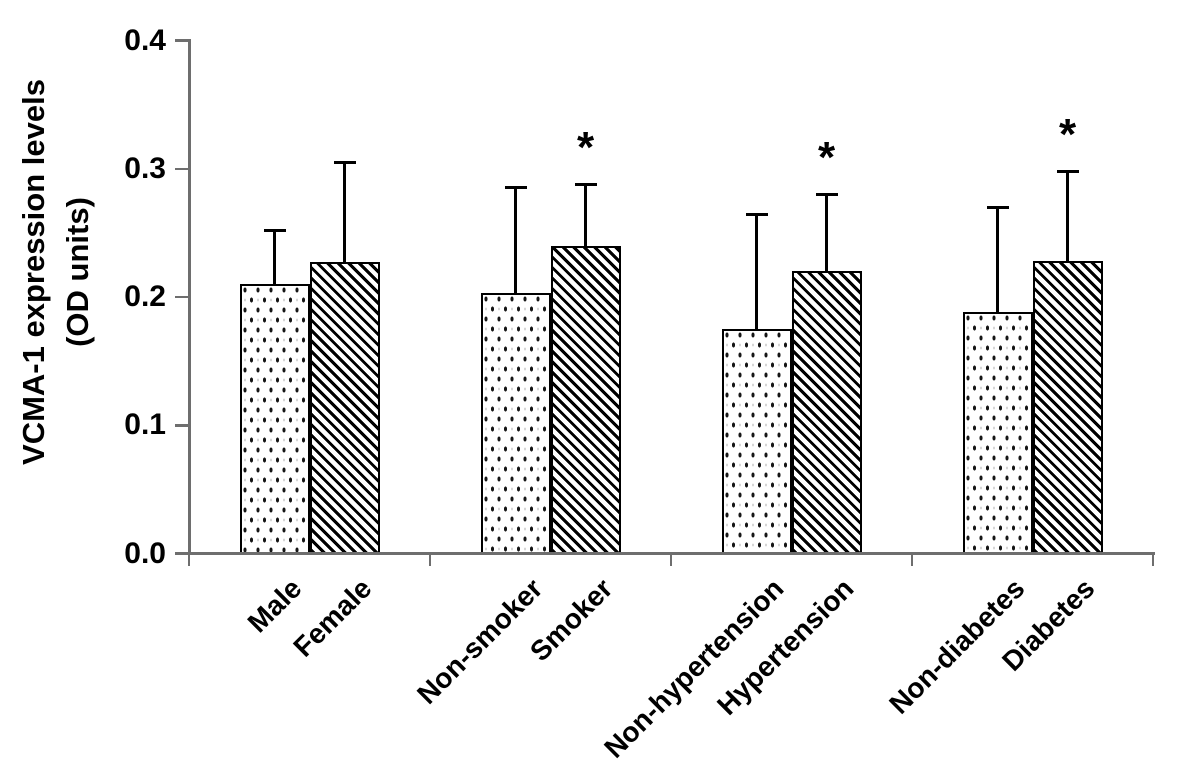 The image size is (1181, 781). Describe the element at coordinates (671, 553) in the screenshot. I see `x-axis-line` at that location.